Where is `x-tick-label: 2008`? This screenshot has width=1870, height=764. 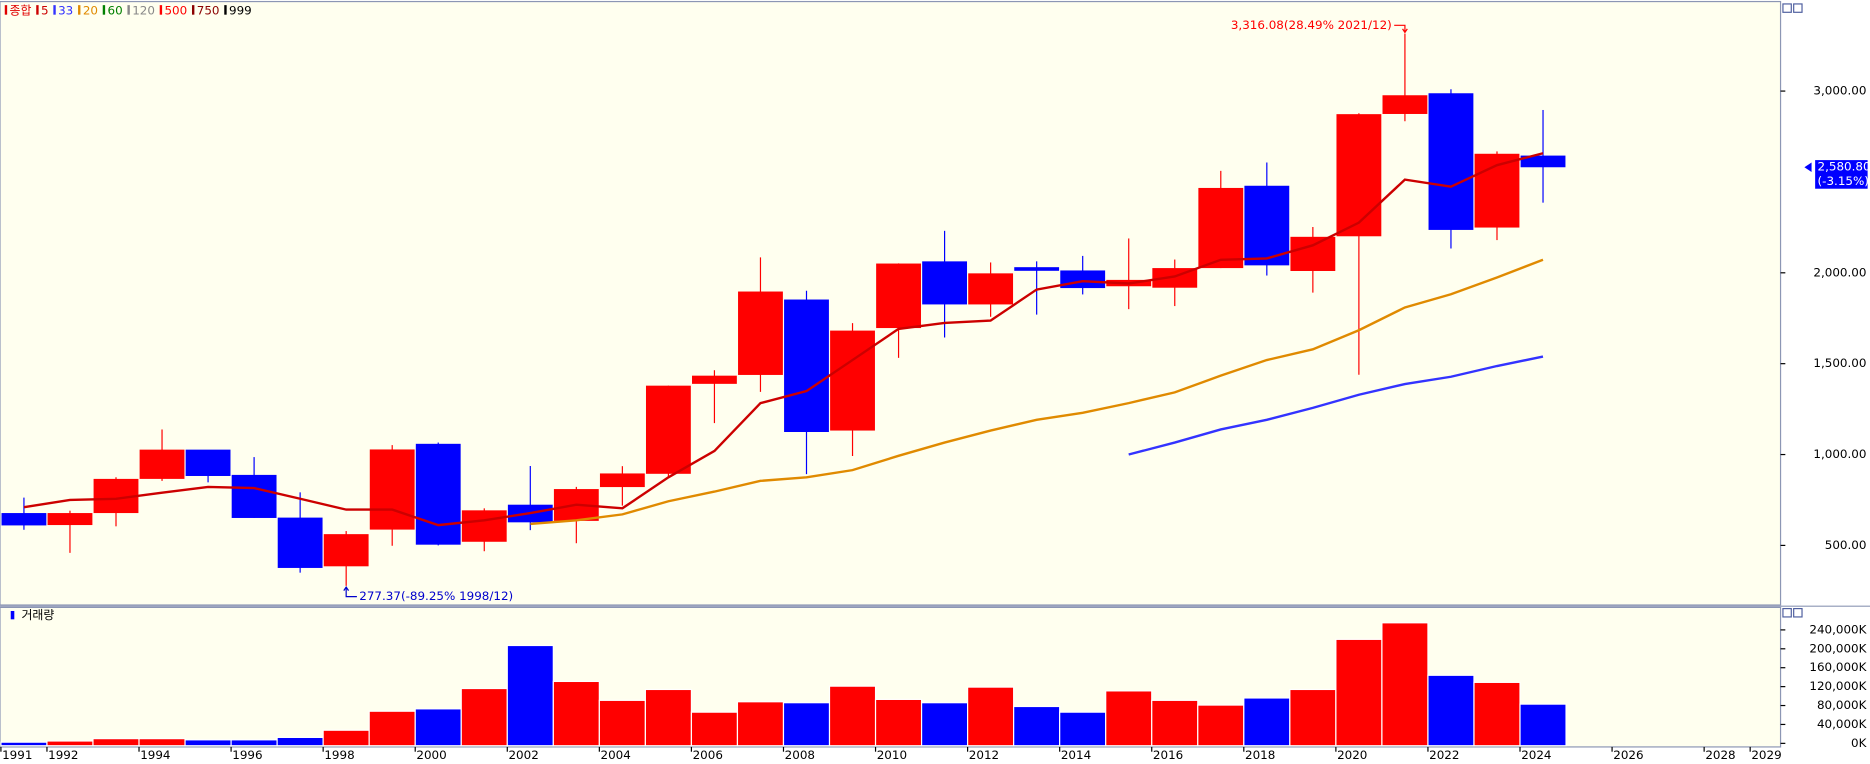
x-tick-label: 2008 is located at coordinates (800, 755).